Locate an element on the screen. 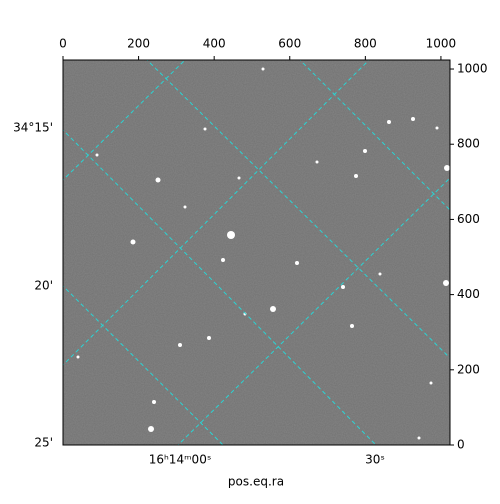 The width and height of the screenshot is (500, 504). x-tick-label: 1000 is located at coordinates (441, 44).